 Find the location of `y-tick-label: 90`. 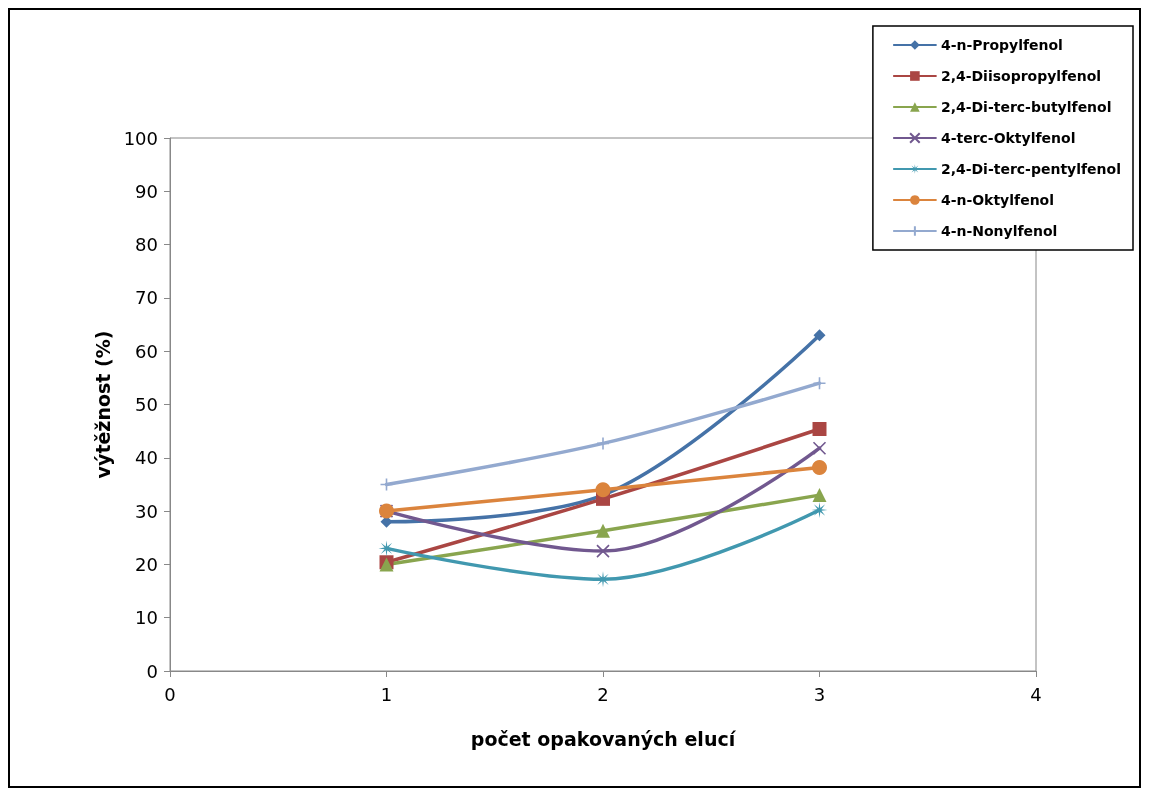

y-tick-label: 90 is located at coordinates (146, 191).